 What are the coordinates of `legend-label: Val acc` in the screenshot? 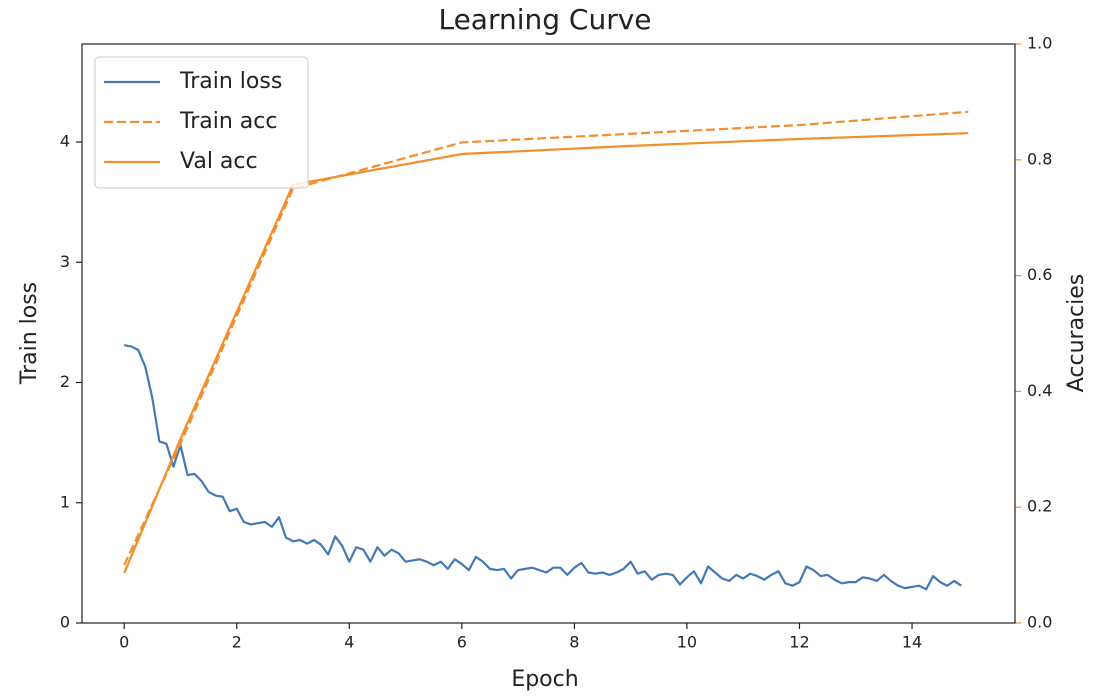 It's located at (219, 161).